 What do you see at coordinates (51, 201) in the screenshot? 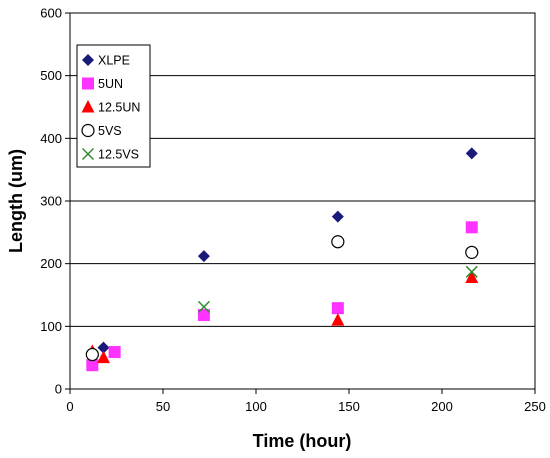
I see `y-tick-label: 300` at bounding box center [51, 201].